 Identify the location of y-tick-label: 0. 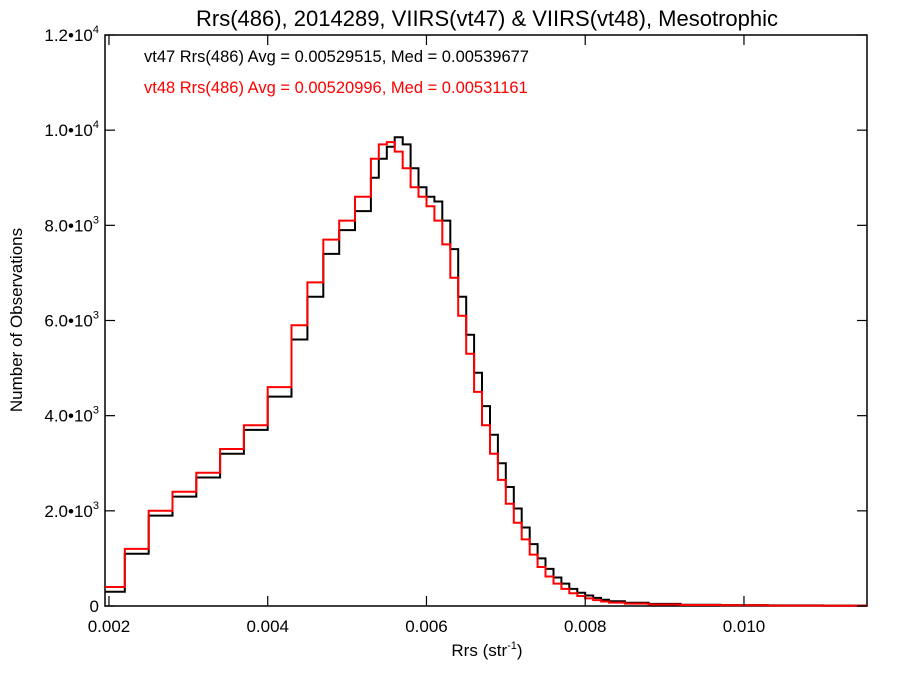
(94, 606).